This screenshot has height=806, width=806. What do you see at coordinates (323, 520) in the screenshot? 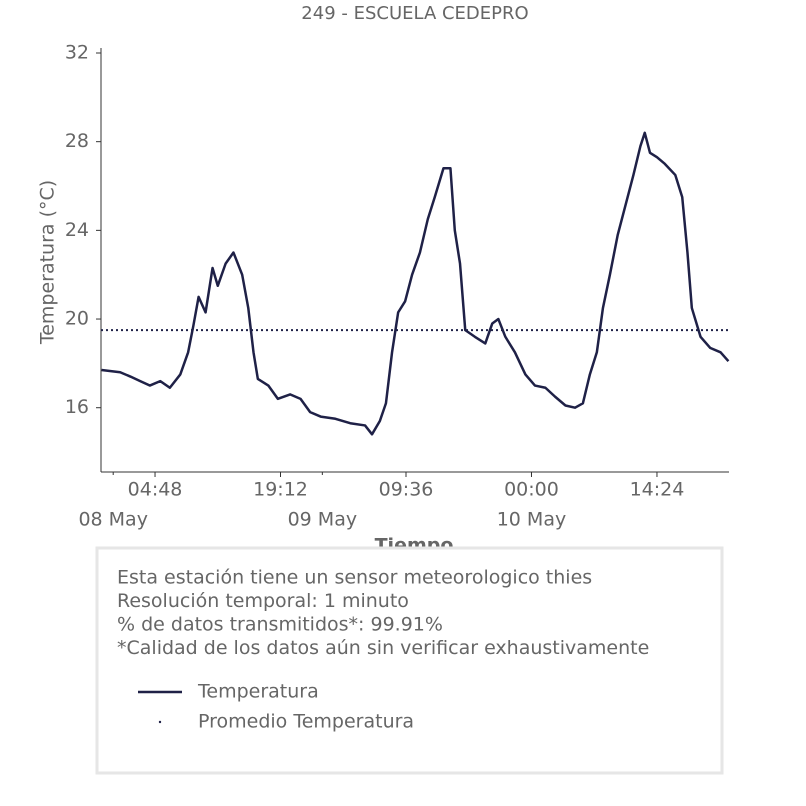
I see `x-date-label: 09 May` at bounding box center [323, 520].